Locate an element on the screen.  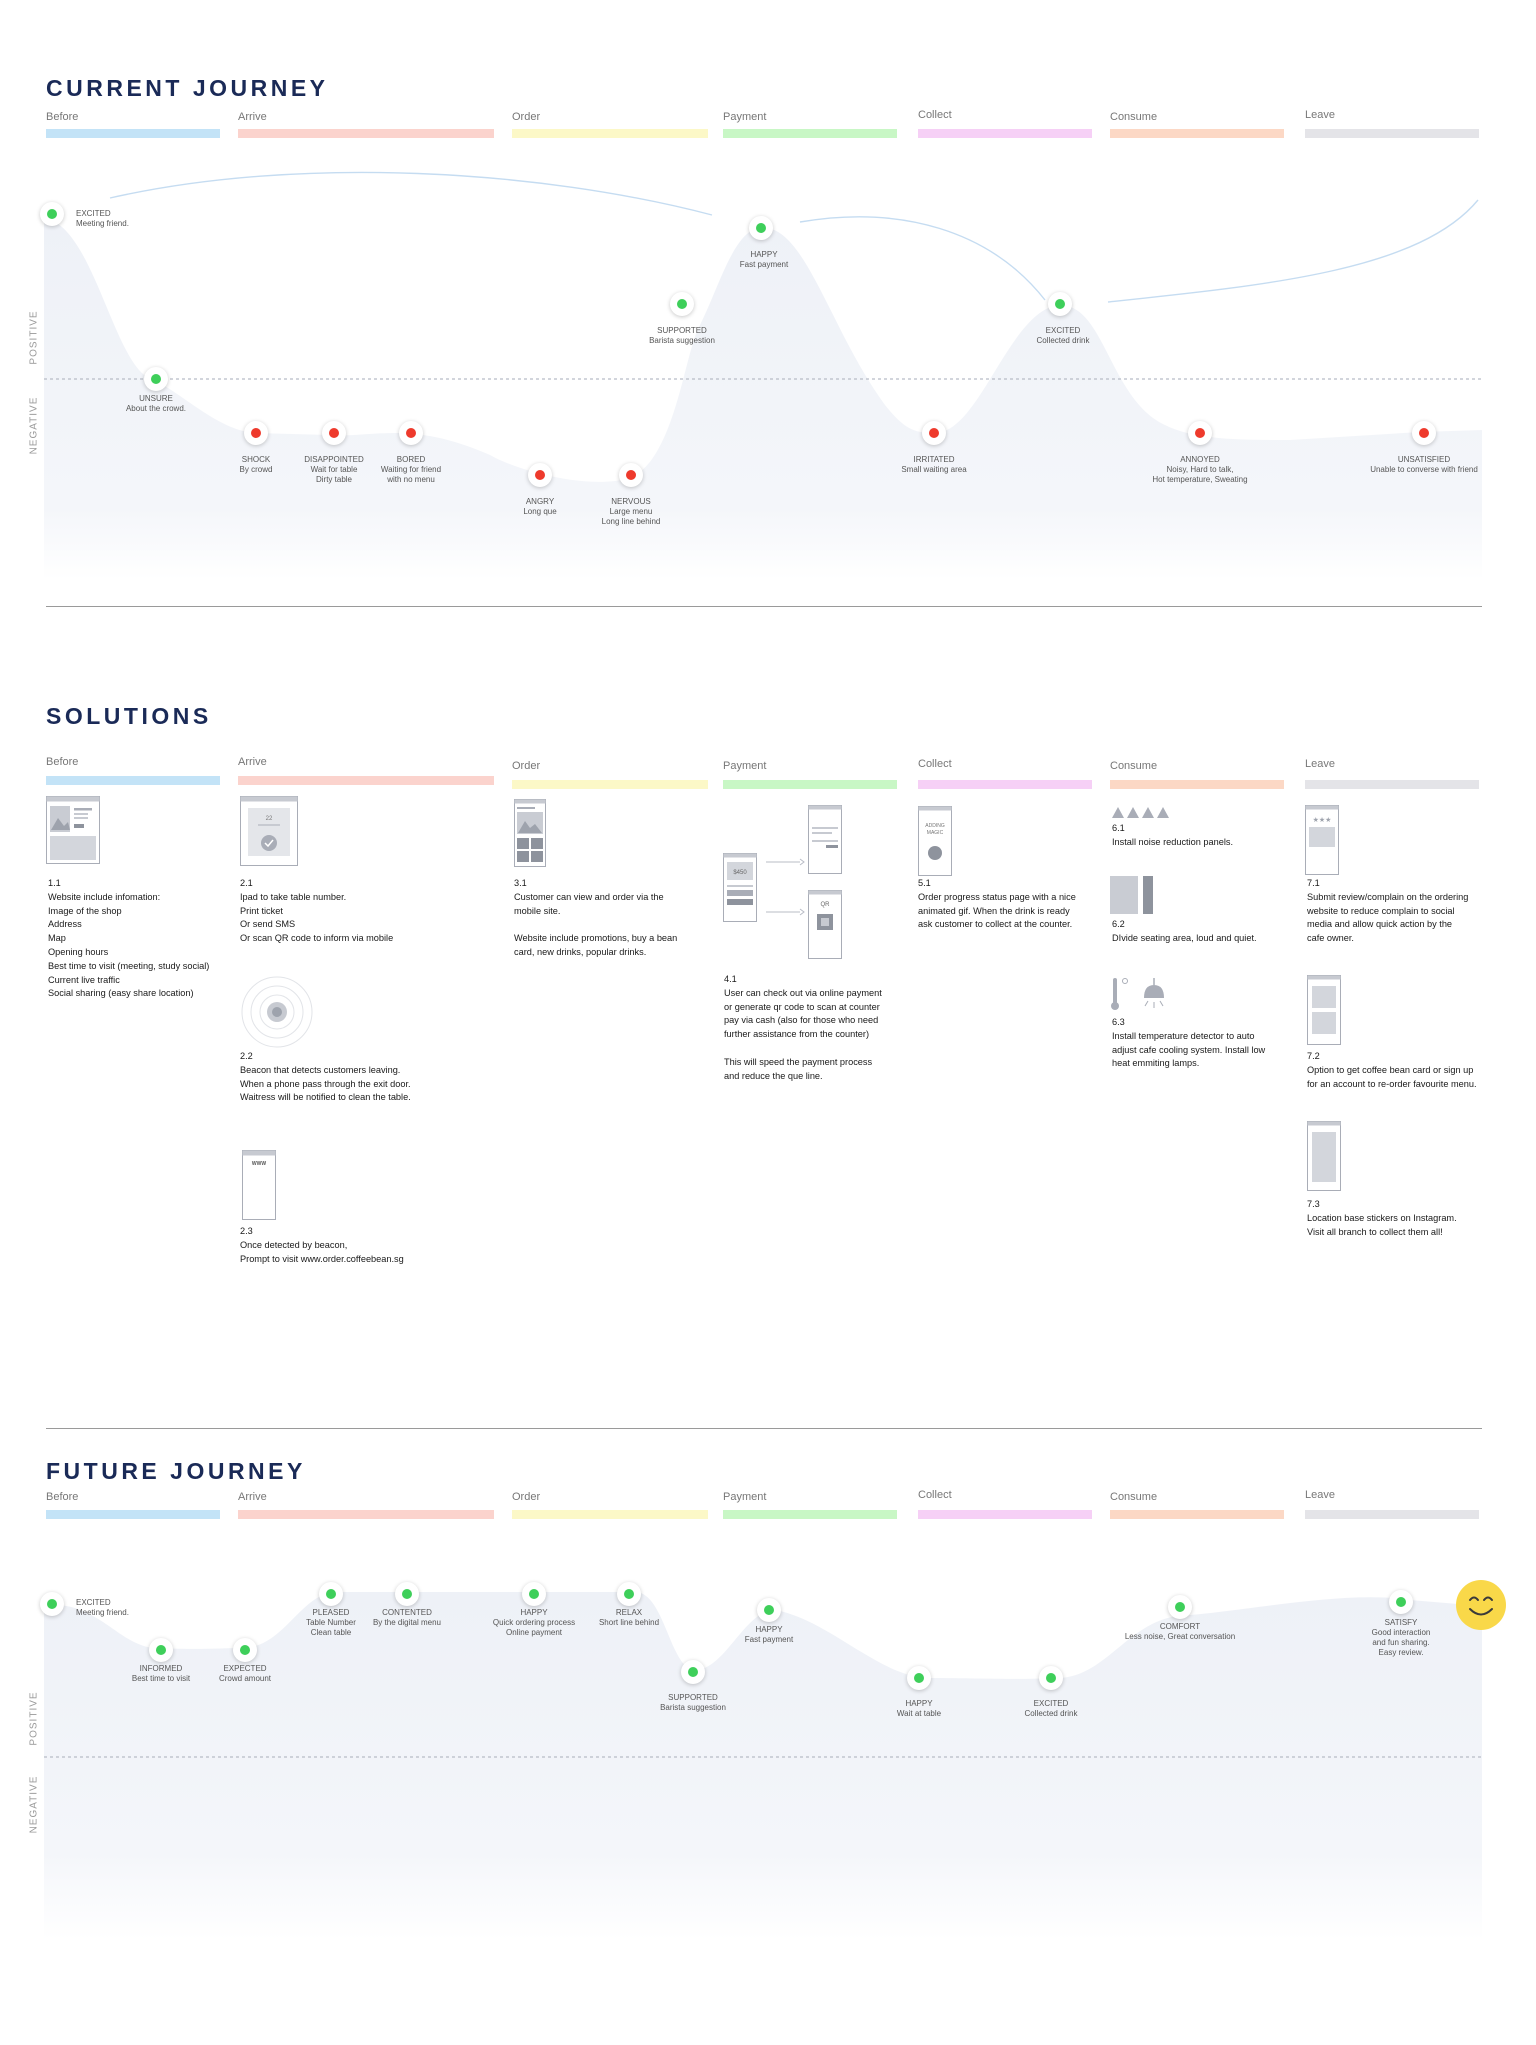
divider is located at coordinates (764, 606).